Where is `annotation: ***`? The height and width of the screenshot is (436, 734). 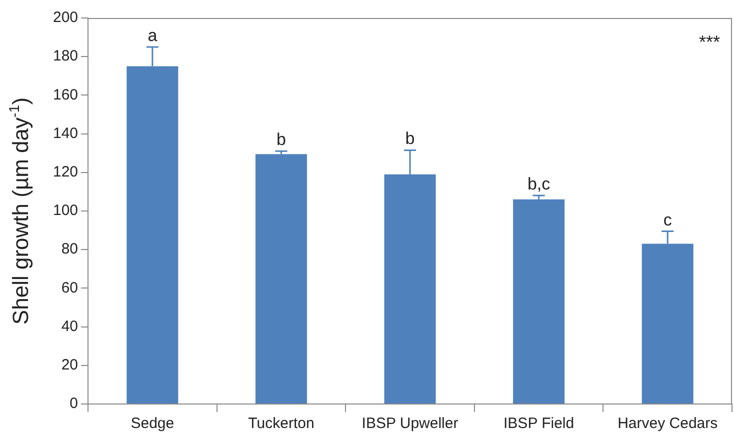 annotation: *** is located at coordinates (709, 42).